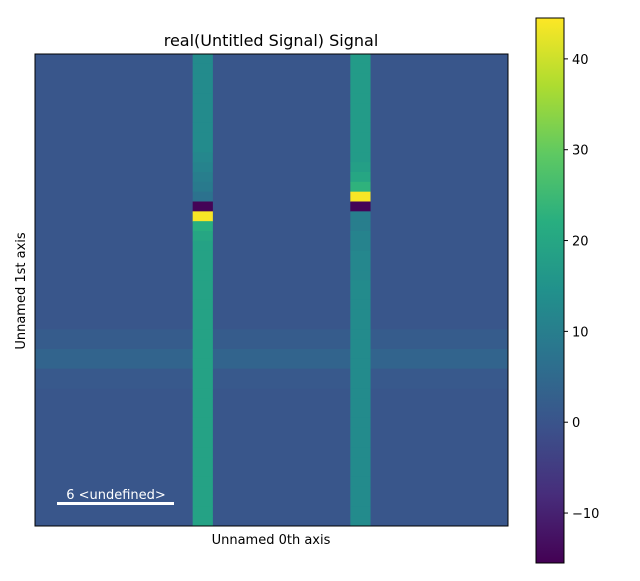  What do you see at coordinates (581, 287) in the screenshot?
I see `colorbar-ticks: 40 30 20 10 0 −10` at bounding box center [581, 287].